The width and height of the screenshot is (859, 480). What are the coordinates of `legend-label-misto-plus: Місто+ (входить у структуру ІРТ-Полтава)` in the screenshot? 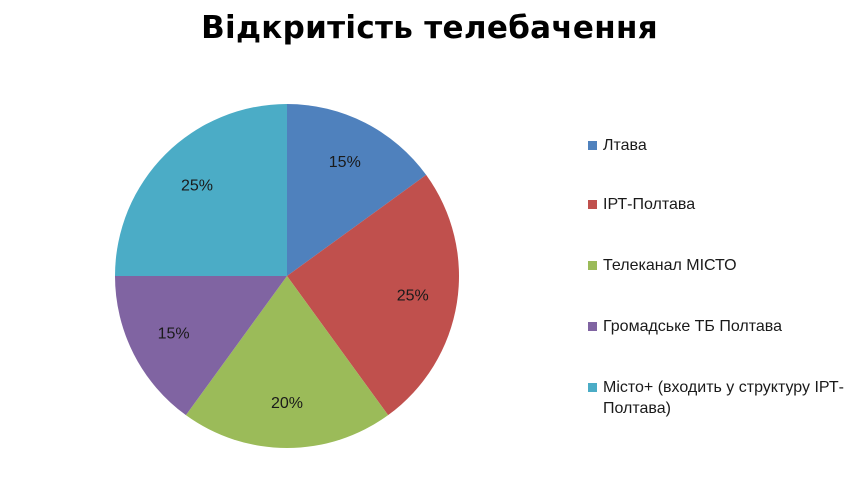 It's located at (723, 398).